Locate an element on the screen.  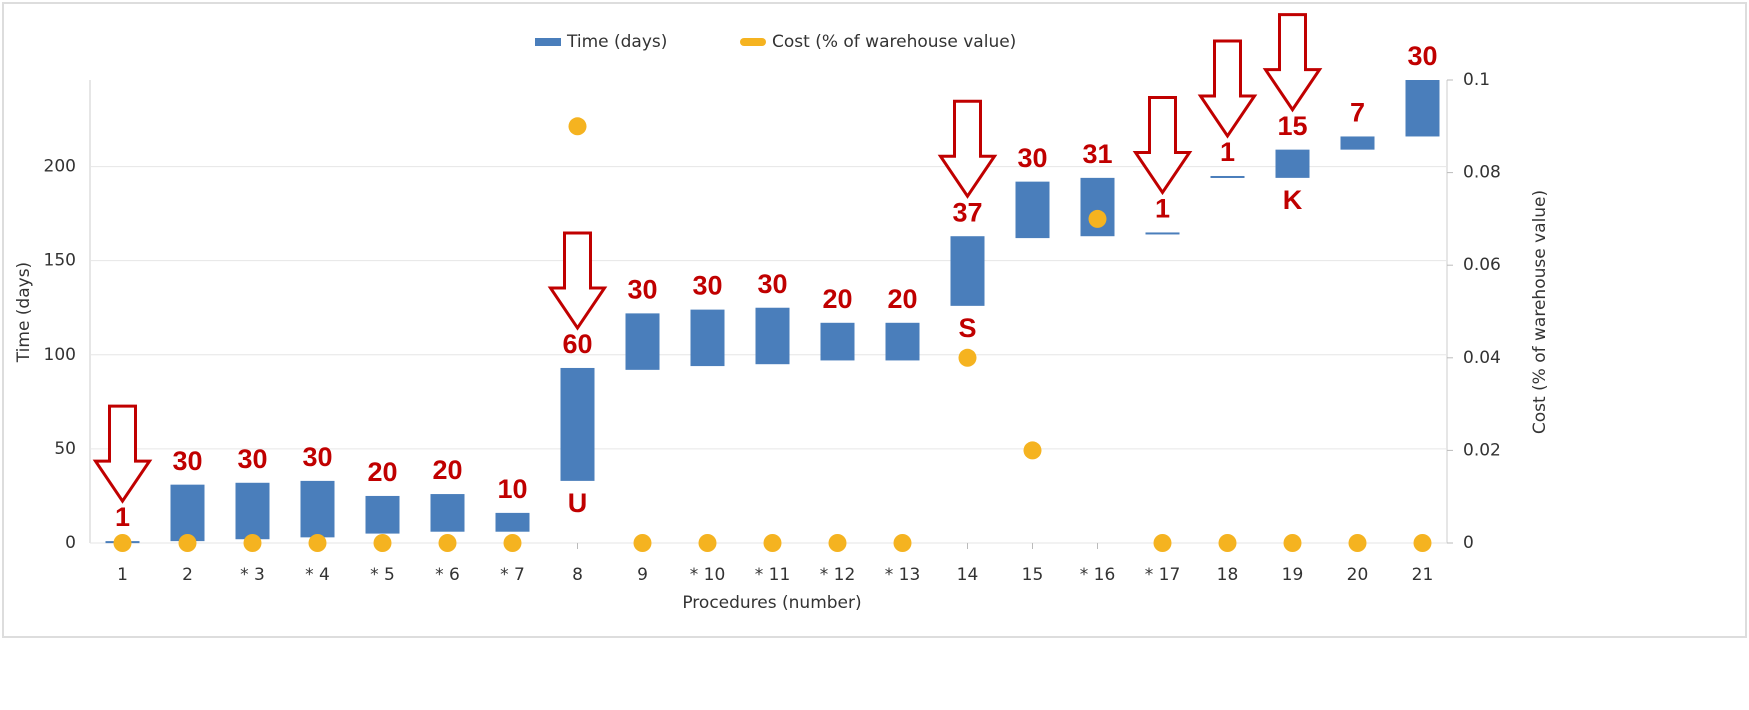
y2-tick-label: 0.1 is located at coordinates (1476, 80).